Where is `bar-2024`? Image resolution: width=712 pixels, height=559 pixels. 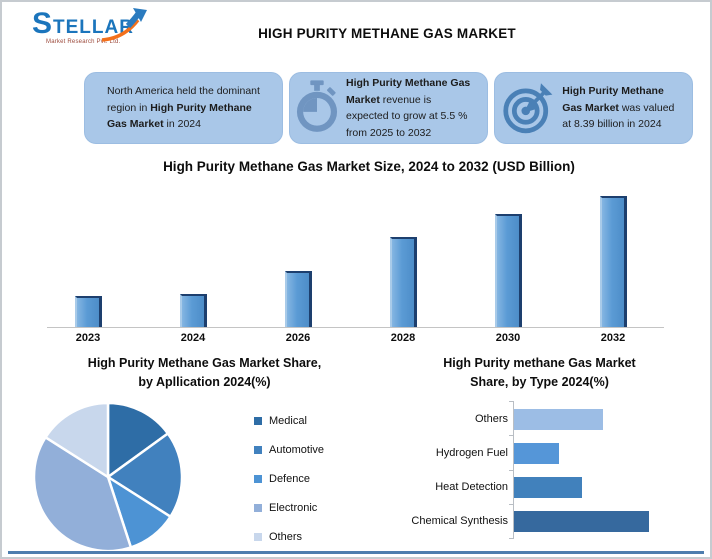
bar-2024 is located at coordinates (193, 310).